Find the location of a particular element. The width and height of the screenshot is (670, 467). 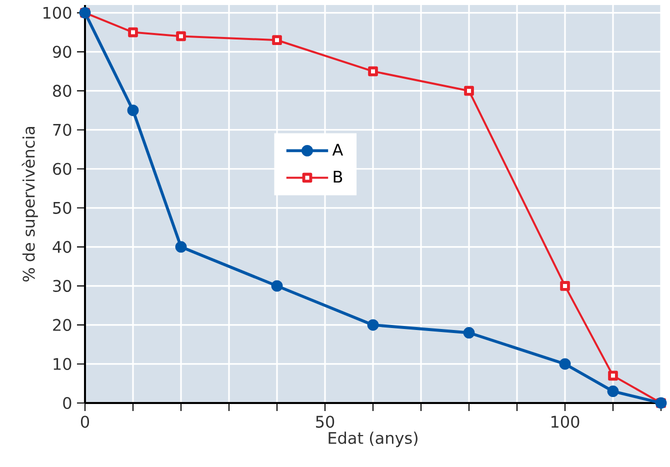

y-axis-title: % de supervivència is located at coordinates (30, 204).